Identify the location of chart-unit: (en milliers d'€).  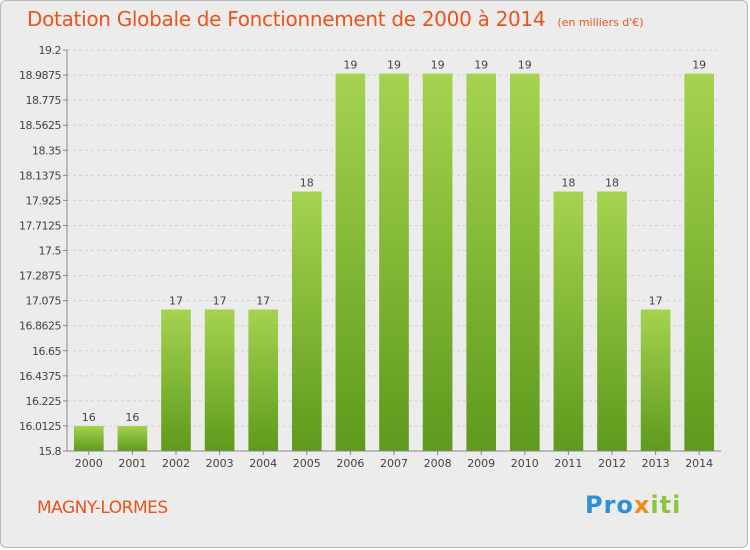
(600, 22).